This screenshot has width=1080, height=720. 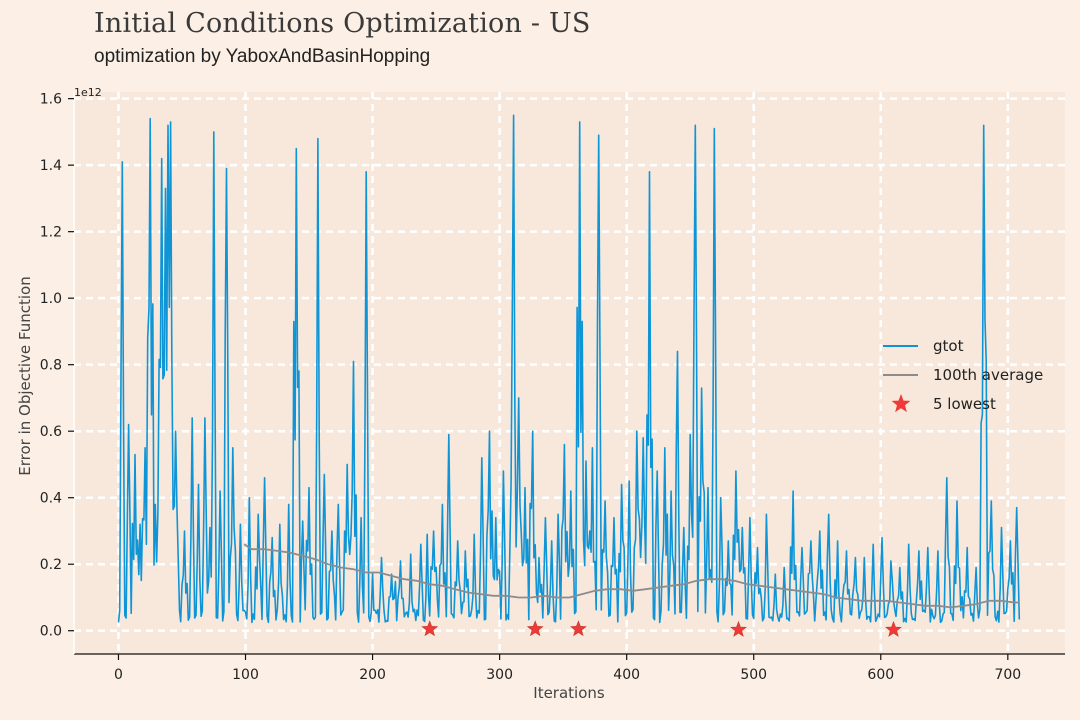 I want to click on legend-label-0: gtot, so click(x=948, y=346).